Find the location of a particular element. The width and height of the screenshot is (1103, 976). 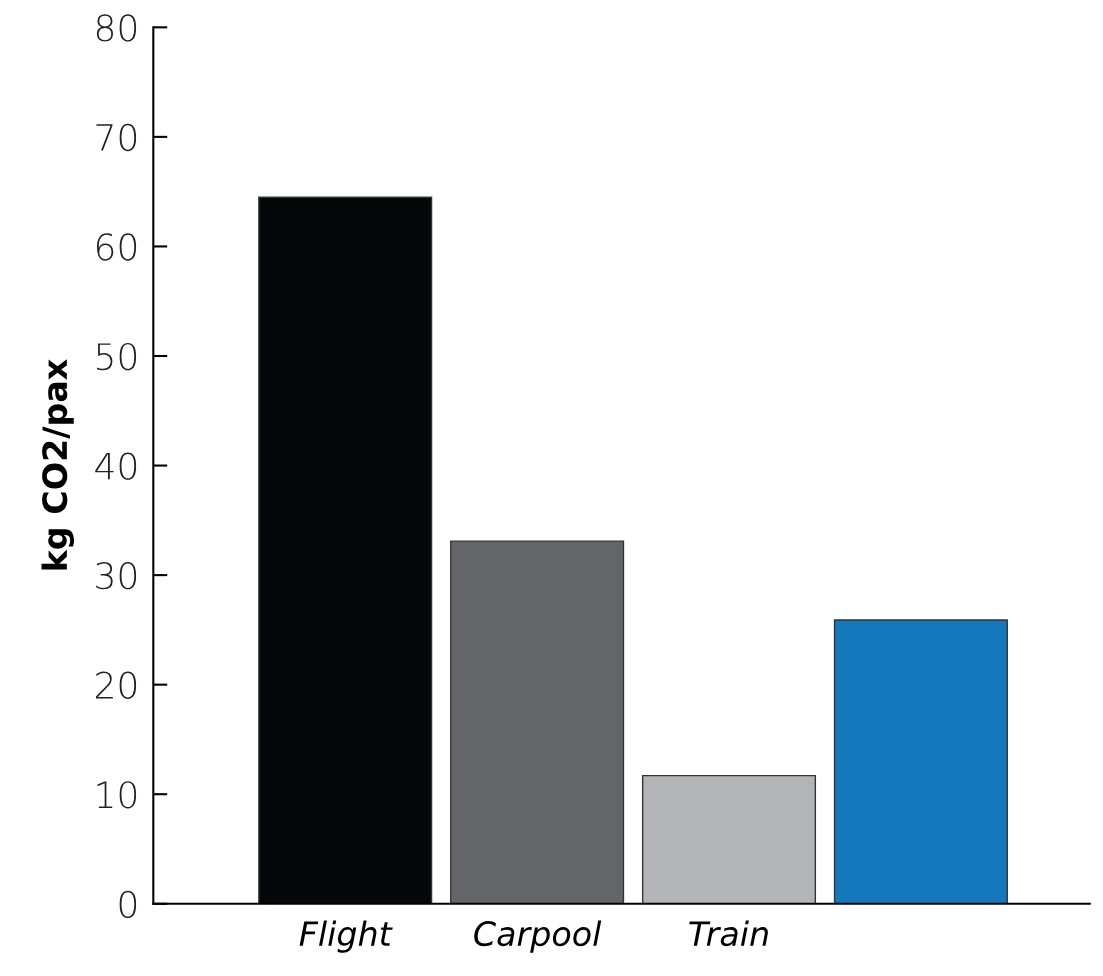

y-tick-label: 30 is located at coordinates (116, 576).